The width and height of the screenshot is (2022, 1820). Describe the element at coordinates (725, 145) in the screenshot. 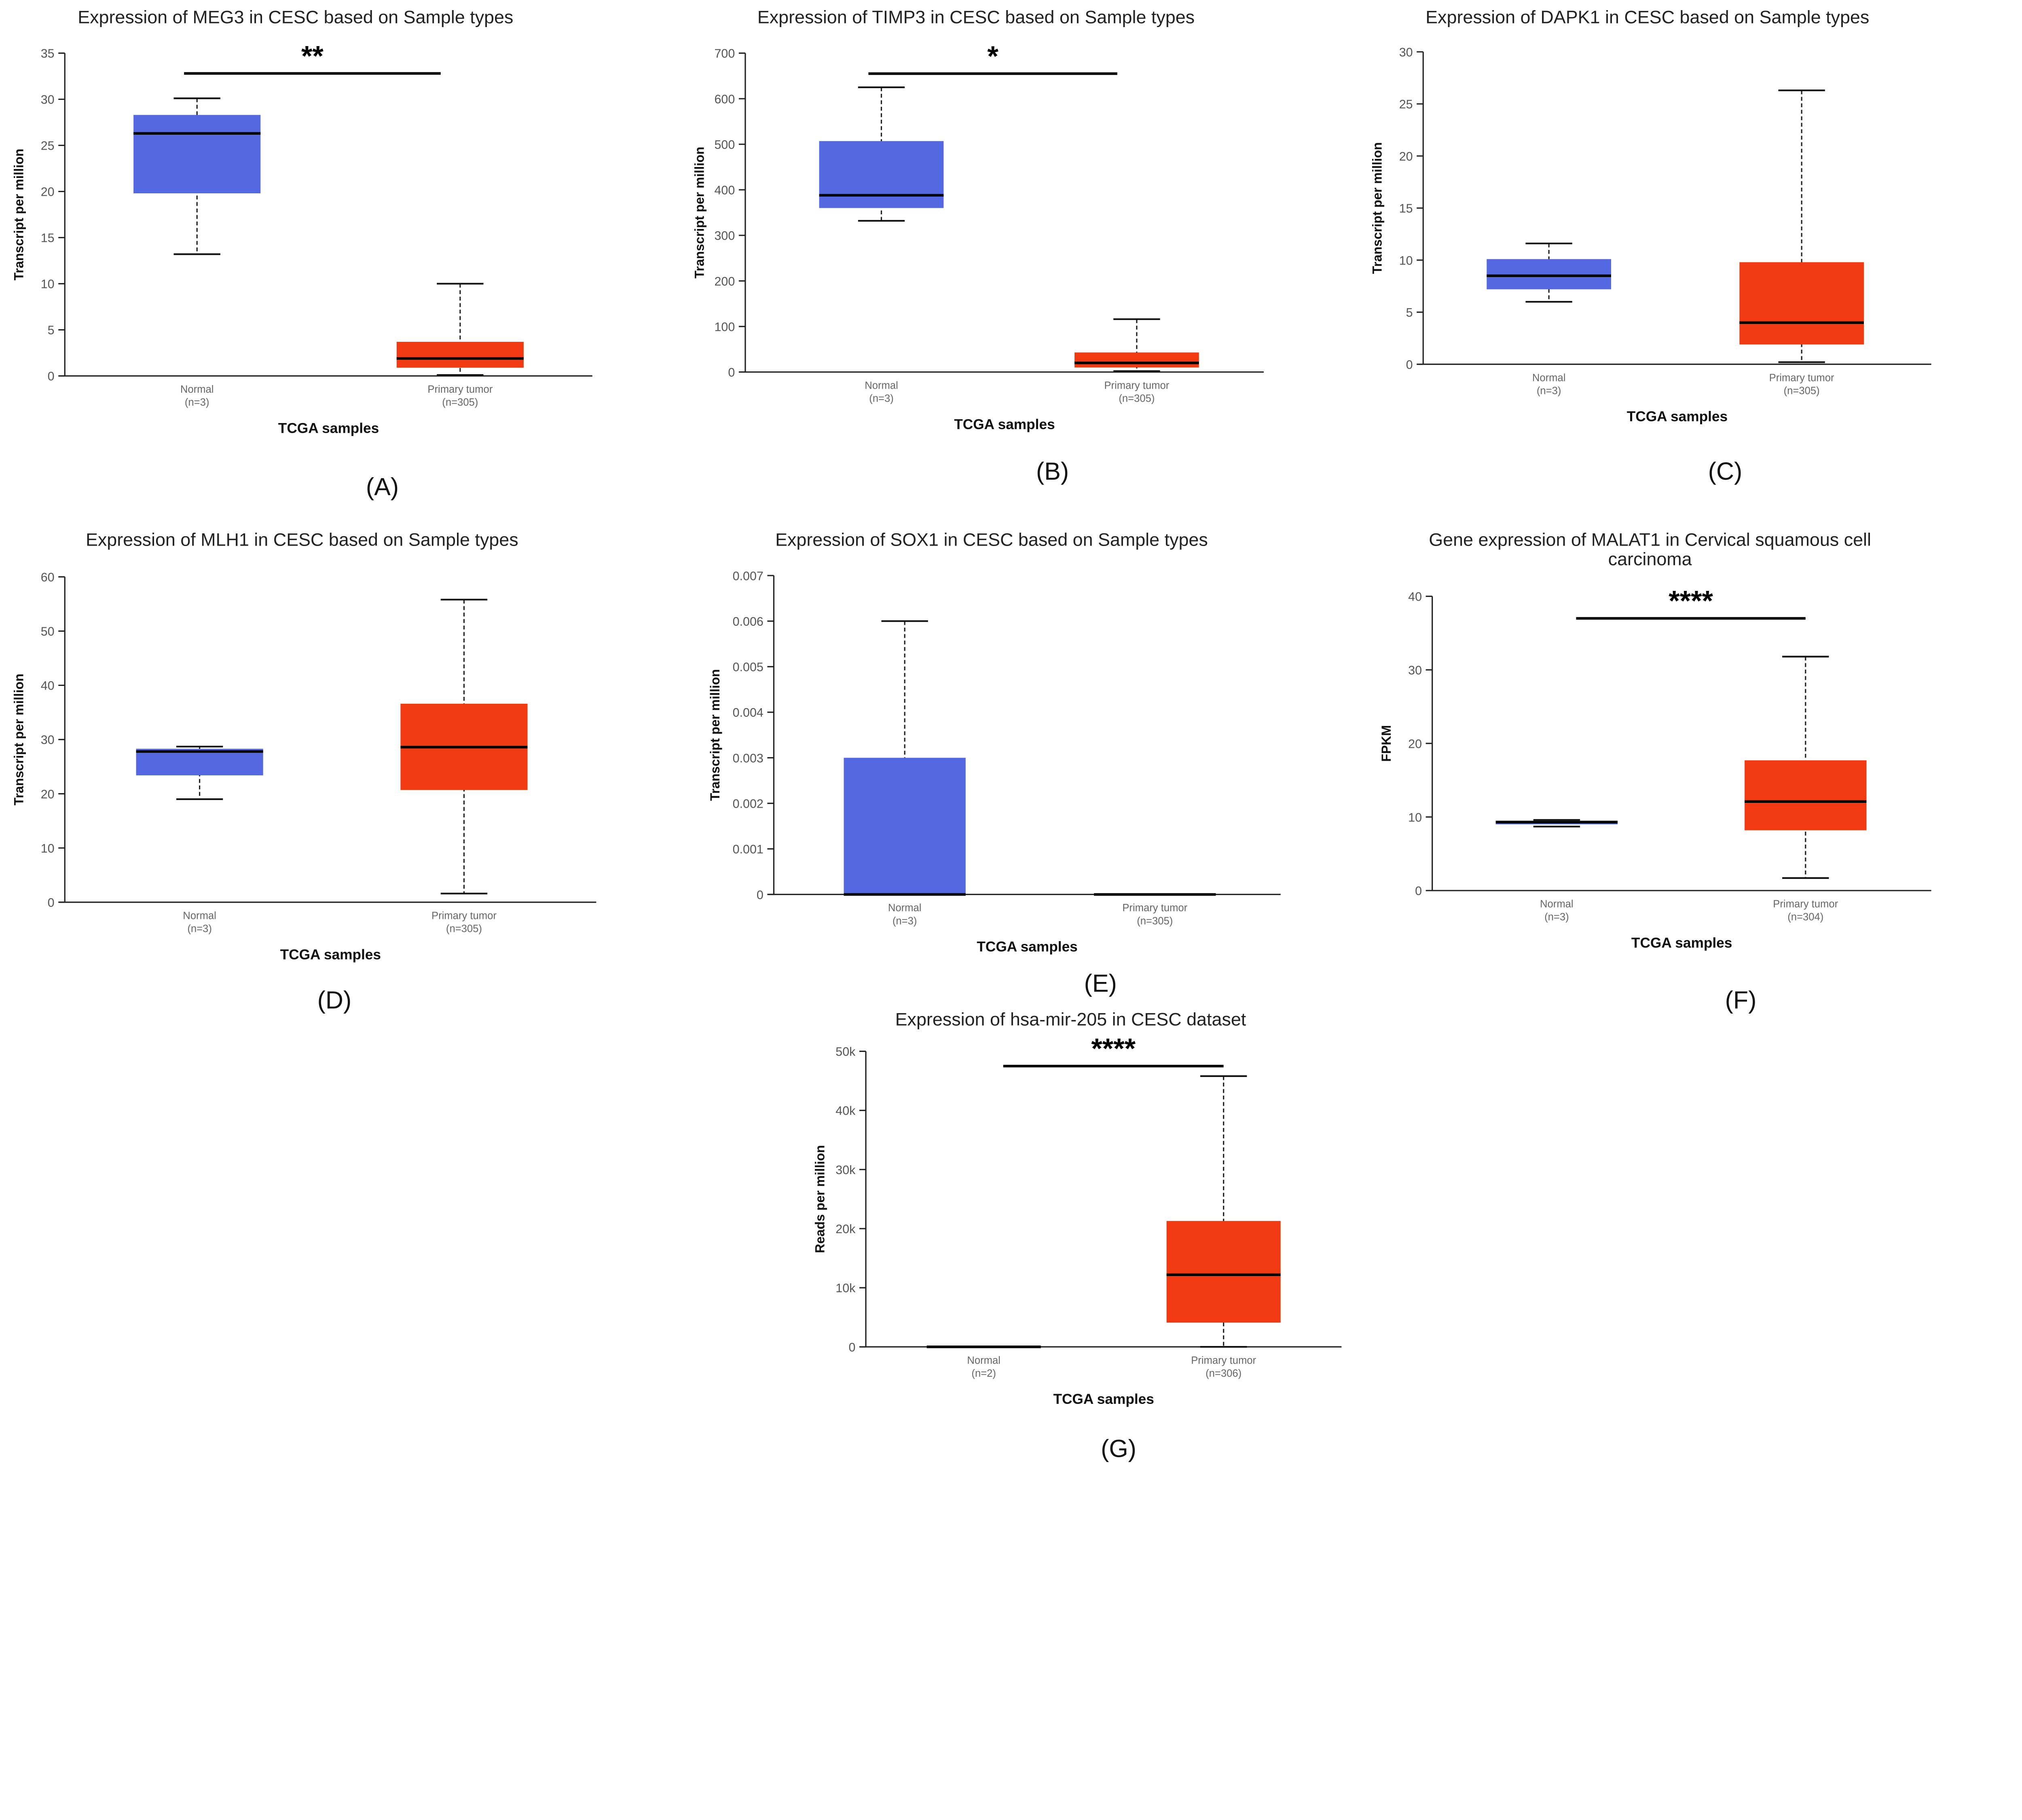

I see `y-tick-label: 500` at that location.